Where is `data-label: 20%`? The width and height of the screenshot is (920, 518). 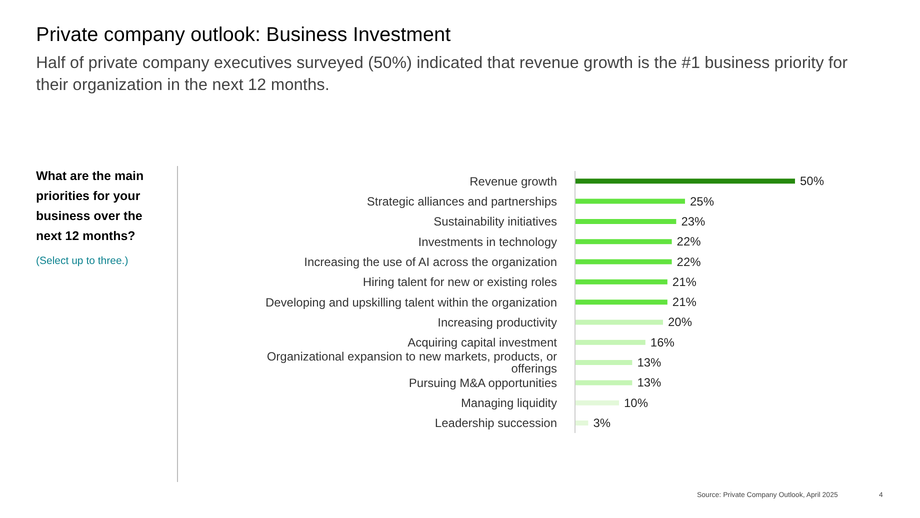 data-label: 20% is located at coordinates (680, 322).